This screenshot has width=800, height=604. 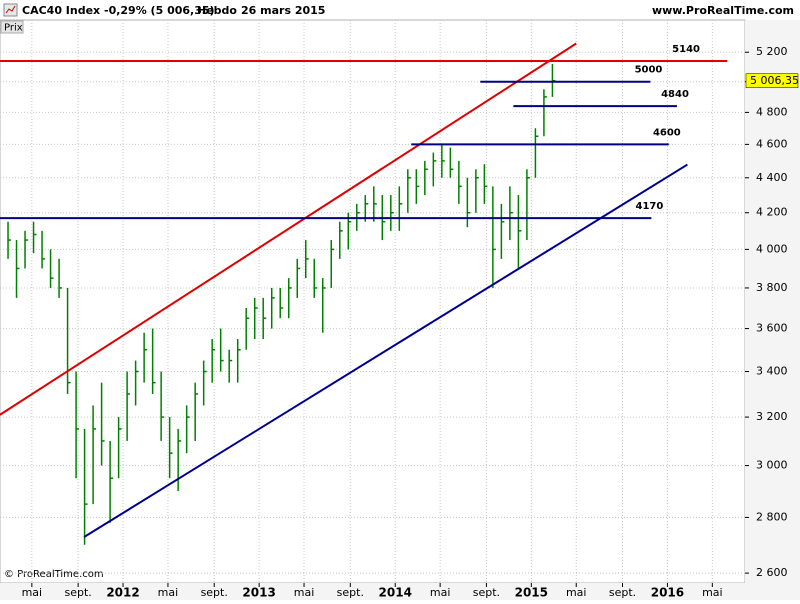 I want to click on y-tick-label: 4 600, so click(x=772, y=143).